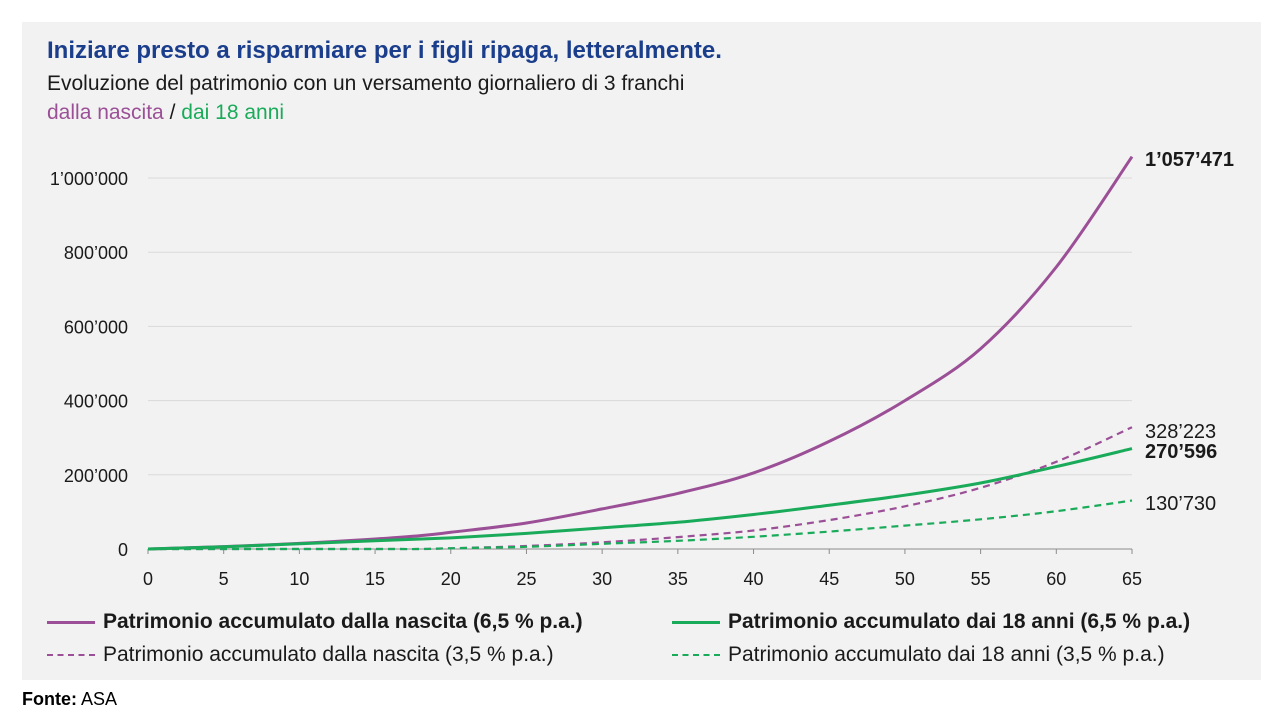  What do you see at coordinates (165, 113) in the screenshot?
I see `chart-subtitle-series: dalla nascita / dai 18 anni` at bounding box center [165, 113].